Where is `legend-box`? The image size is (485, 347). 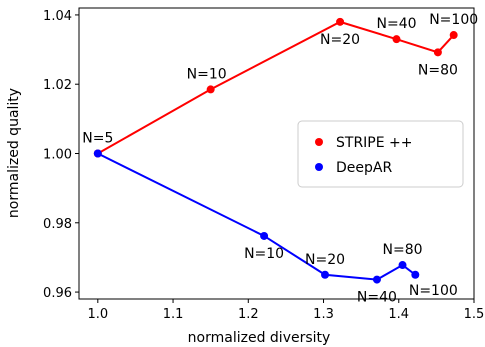 legend-box is located at coordinates (380, 154).